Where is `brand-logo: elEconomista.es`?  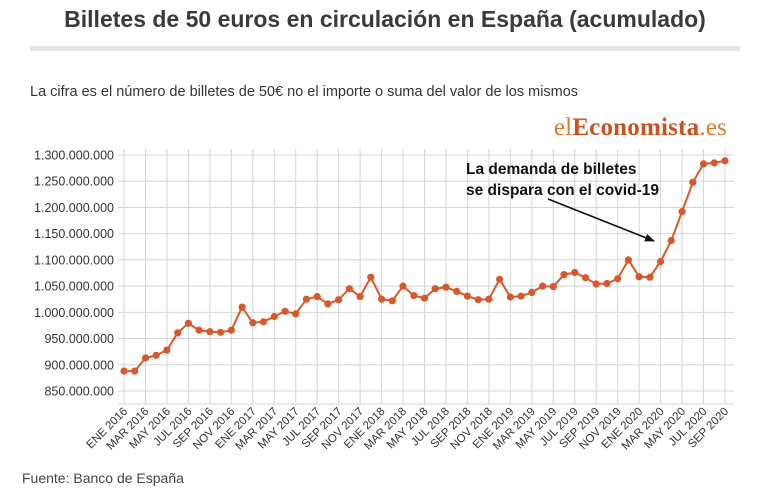 brand-logo: elEconomista.es is located at coordinates (640, 128).